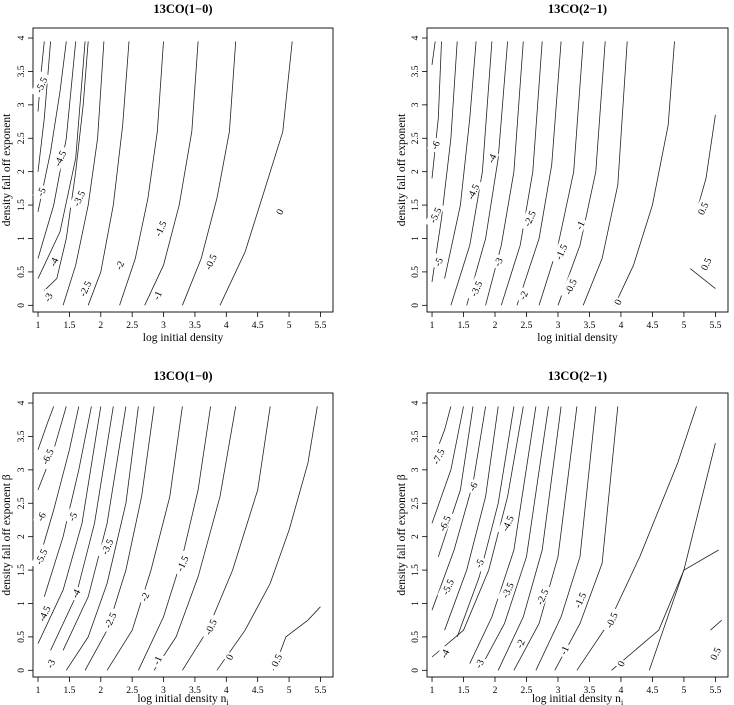 This screenshot has width=734, height=705. What do you see at coordinates (22, 603) in the screenshot?
I see `y-tick-label: 1` at bounding box center [22, 603].